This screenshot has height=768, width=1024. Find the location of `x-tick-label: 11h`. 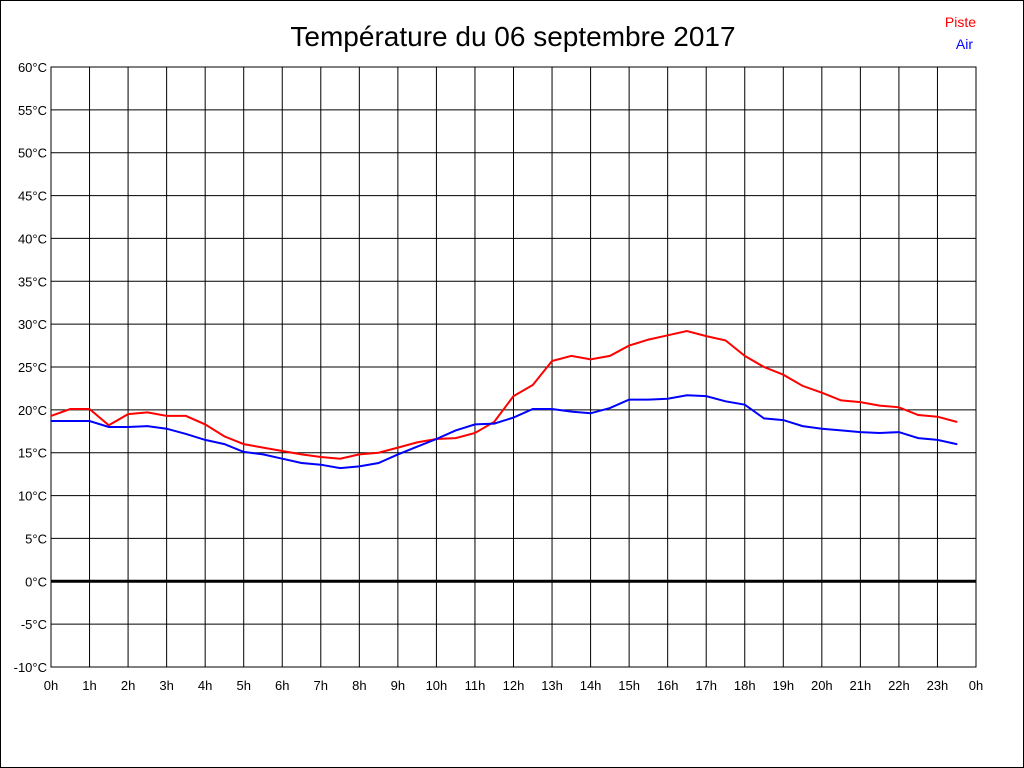

x-tick-label: 11h is located at coordinates (475, 685).